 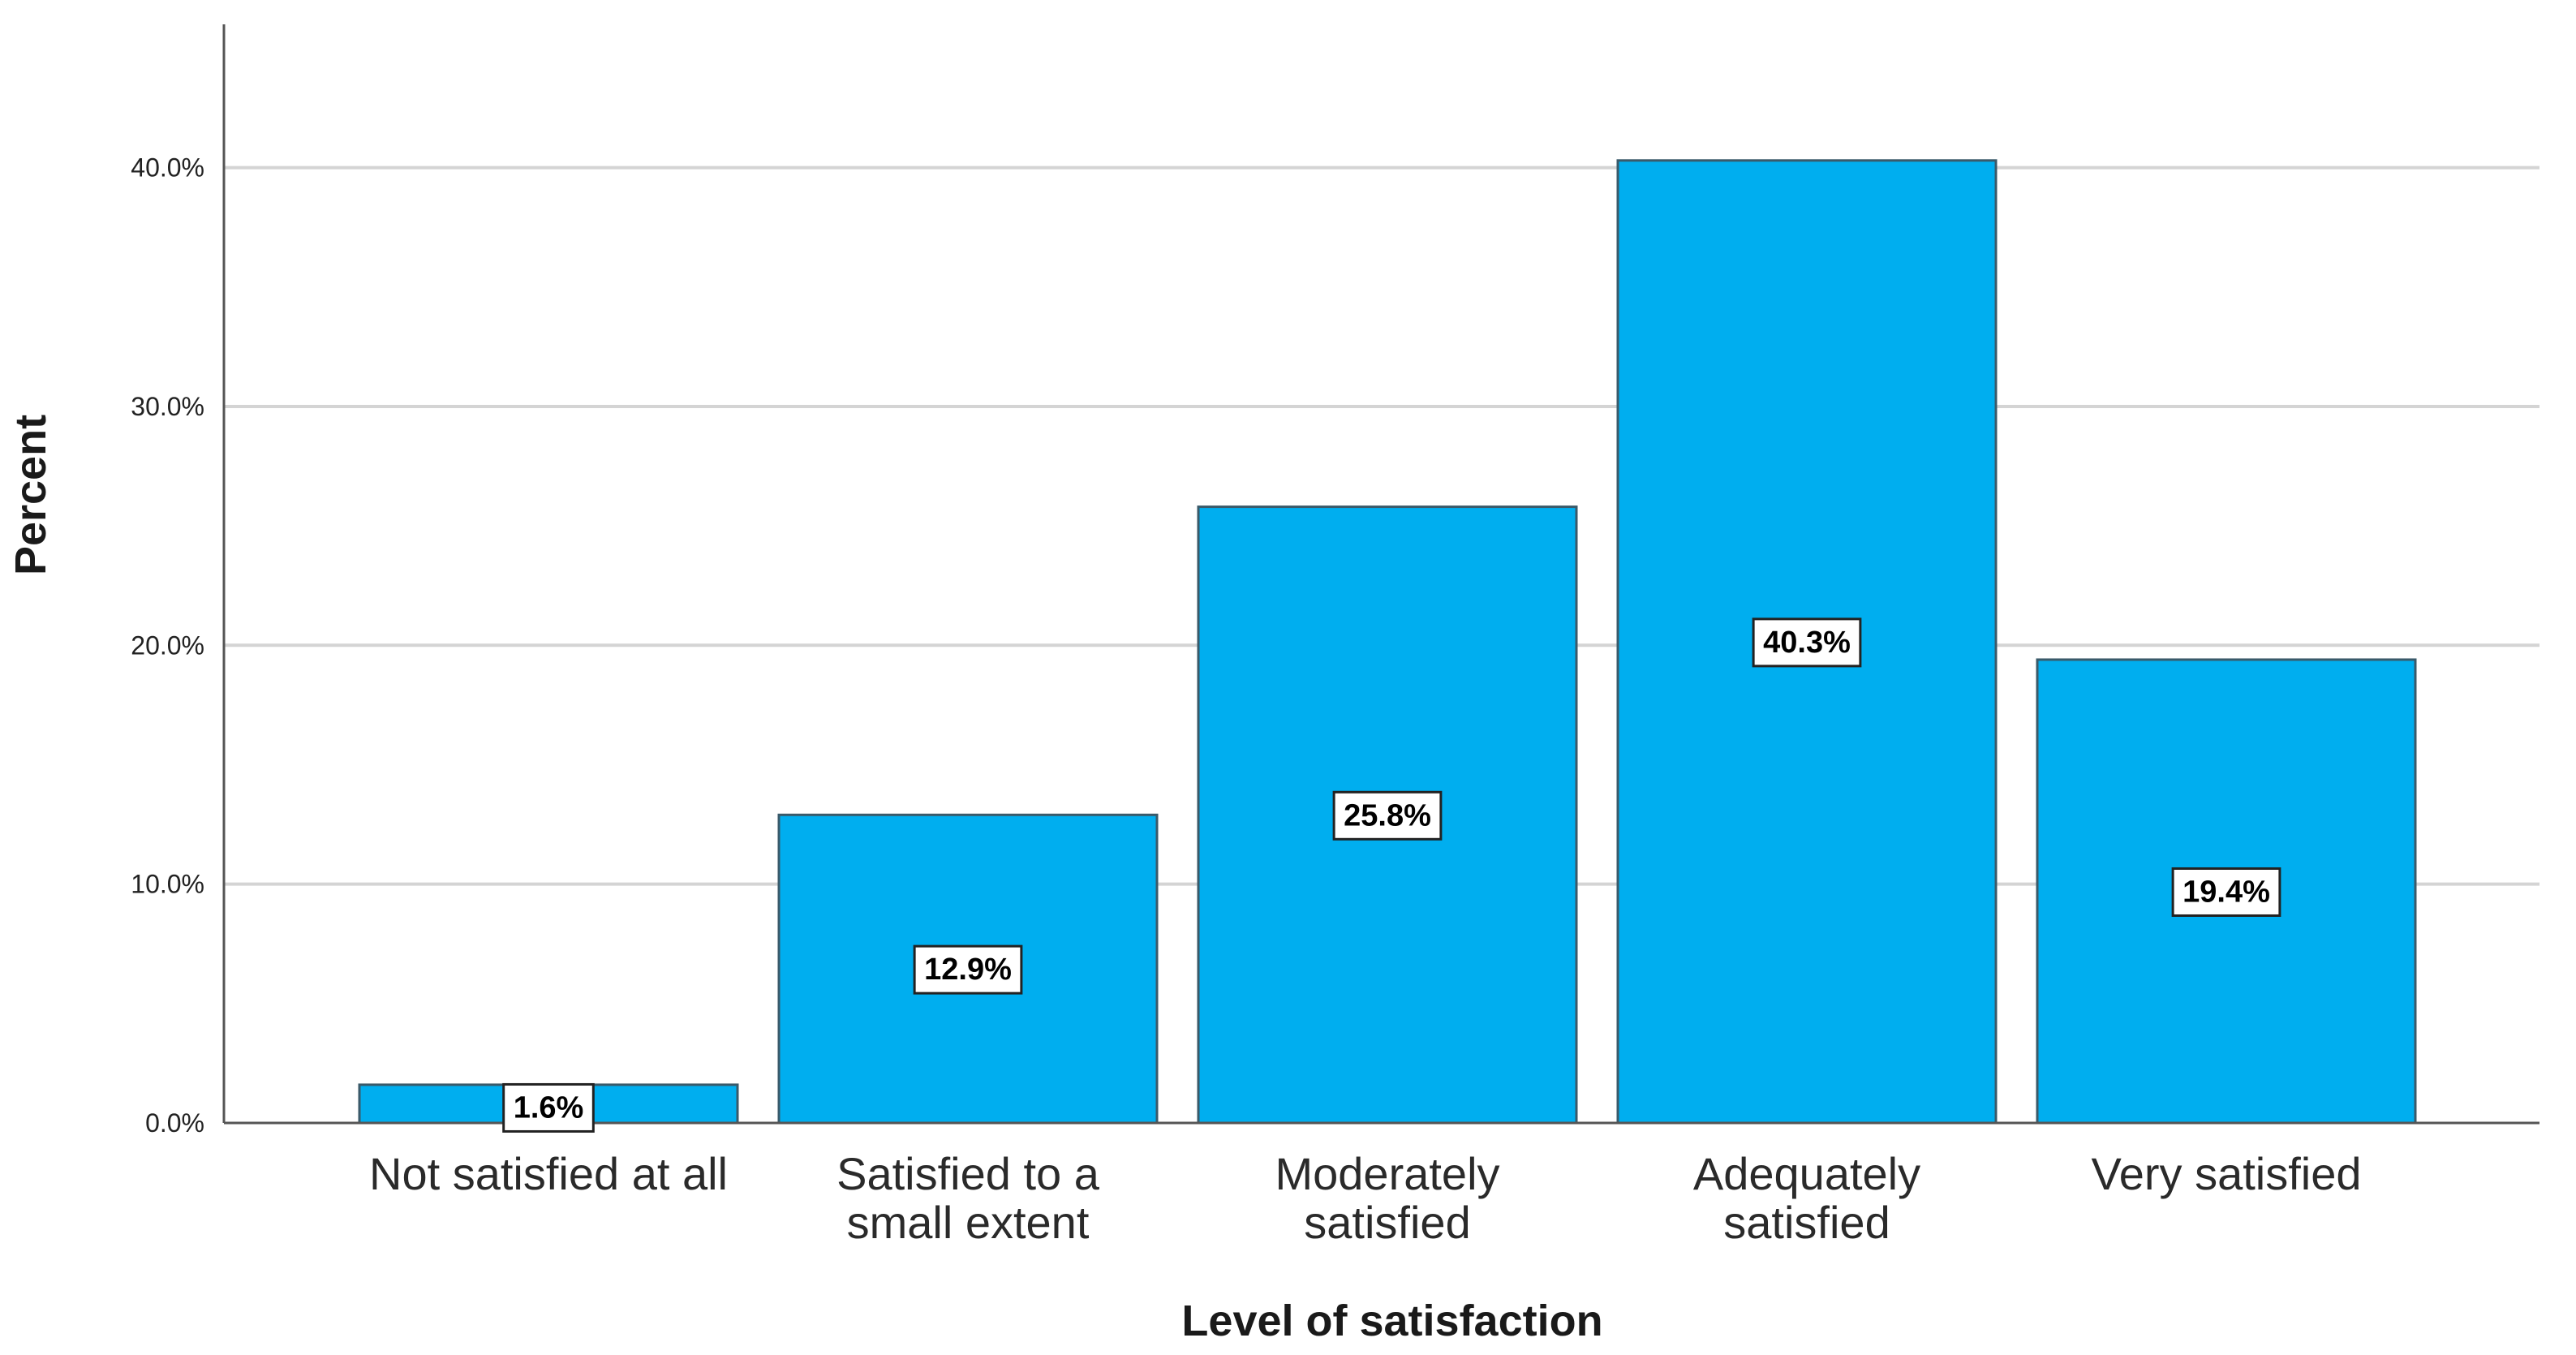 What do you see at coordinates (968, 1173) in the screenshot?
I see `category-label: Satisfied to a` at bounding box center [968, 1173].